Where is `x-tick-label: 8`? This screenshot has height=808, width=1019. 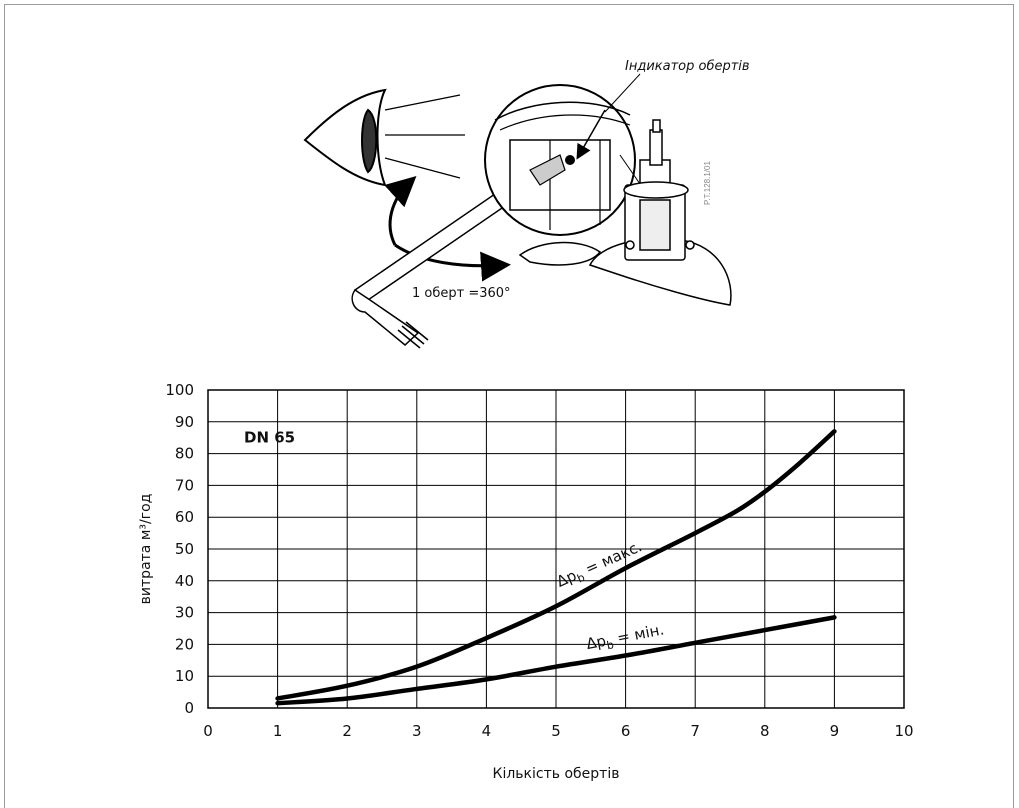
x-tick-label: 8 is located at coordinates (765, 731).